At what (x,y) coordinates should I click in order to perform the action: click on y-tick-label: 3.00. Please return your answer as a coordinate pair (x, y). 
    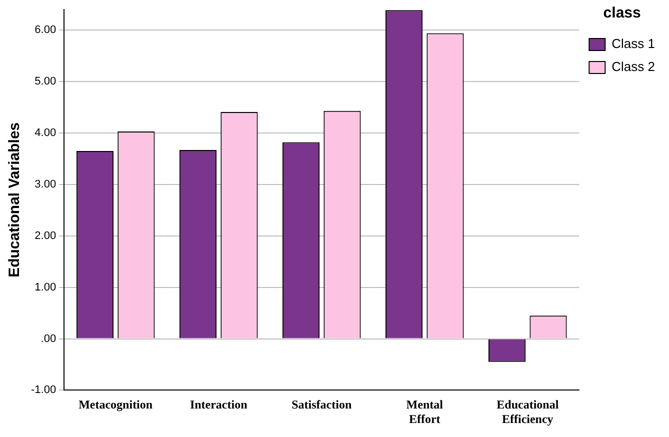
    Looking at the image, I should click on (45, 184).